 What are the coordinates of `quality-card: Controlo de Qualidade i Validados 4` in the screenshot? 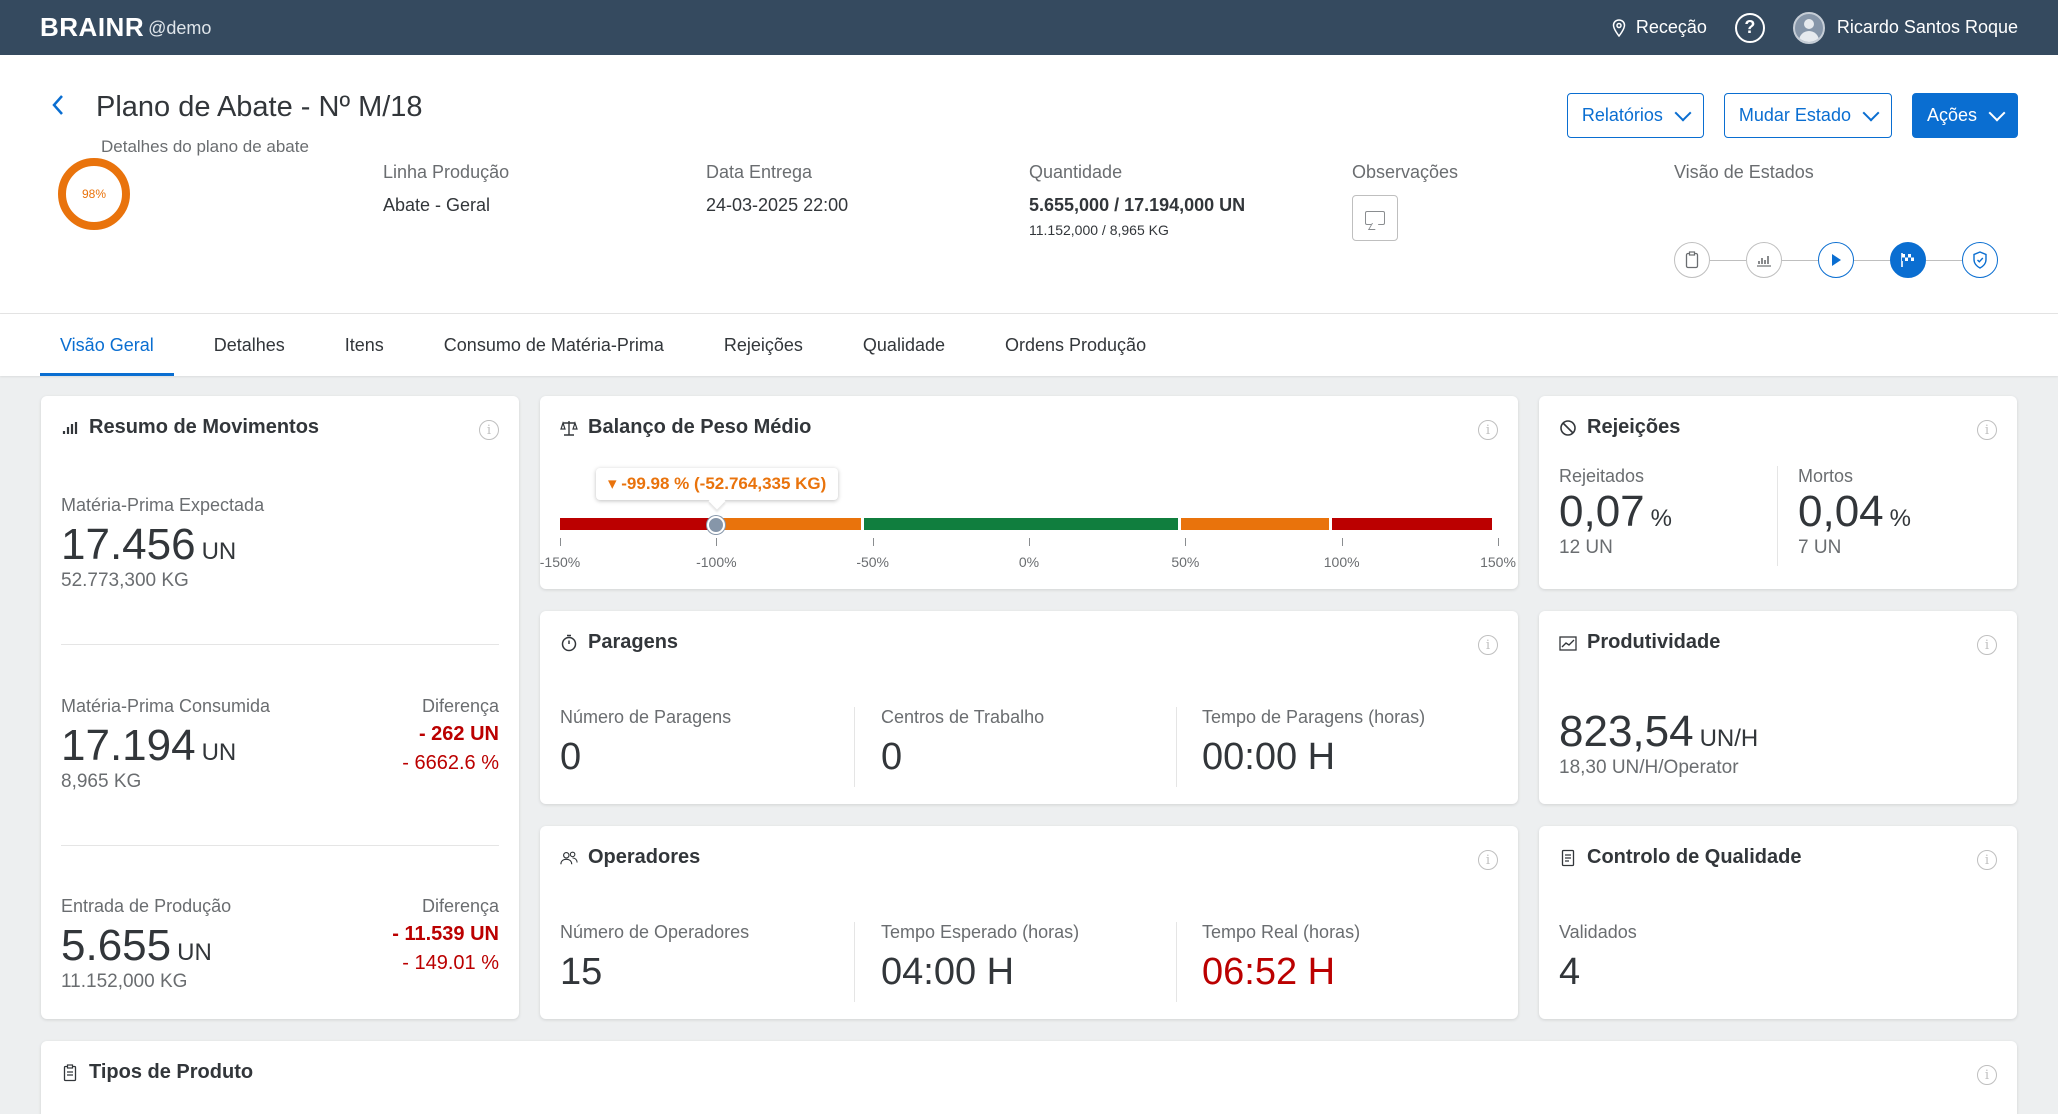 It's located at (1778, 922).